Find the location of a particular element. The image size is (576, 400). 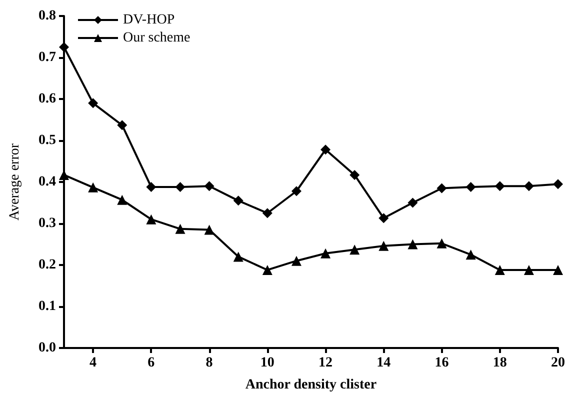

legend-label: DV-HOP is located at coordinates (149, 20).